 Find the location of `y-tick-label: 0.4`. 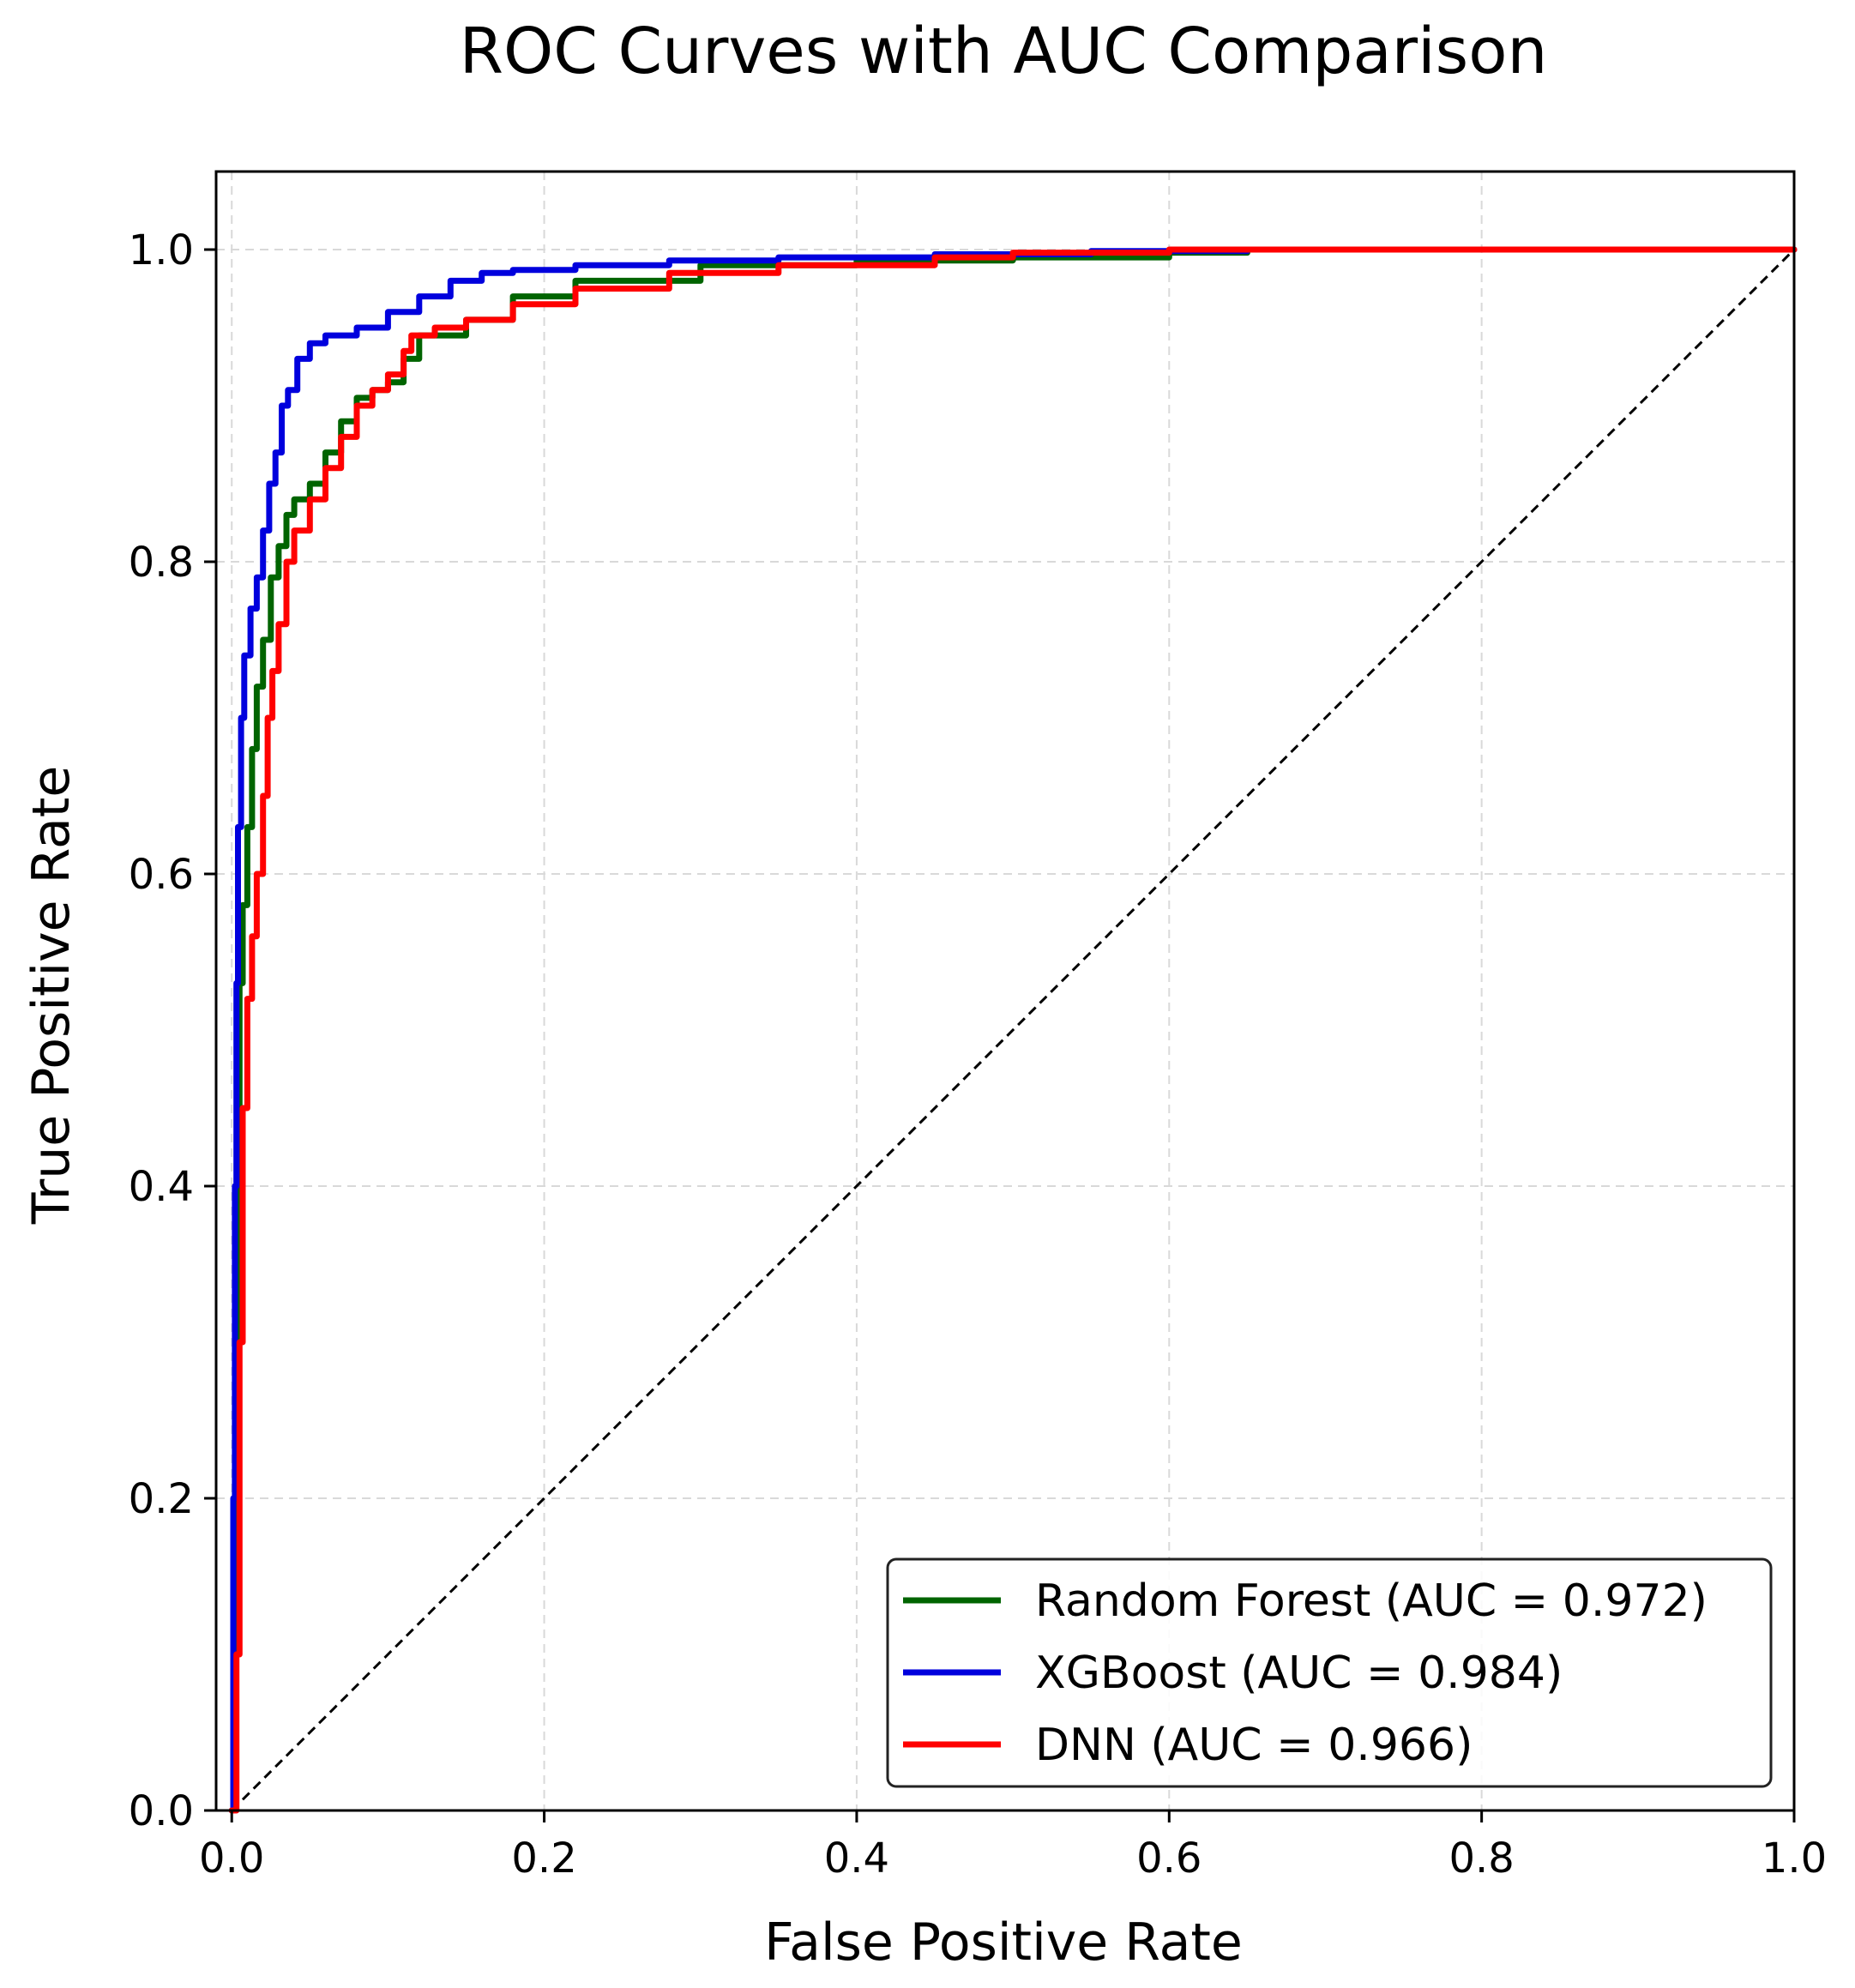

y-tick-label: 0.4 is located at coordinates (161, 1187).